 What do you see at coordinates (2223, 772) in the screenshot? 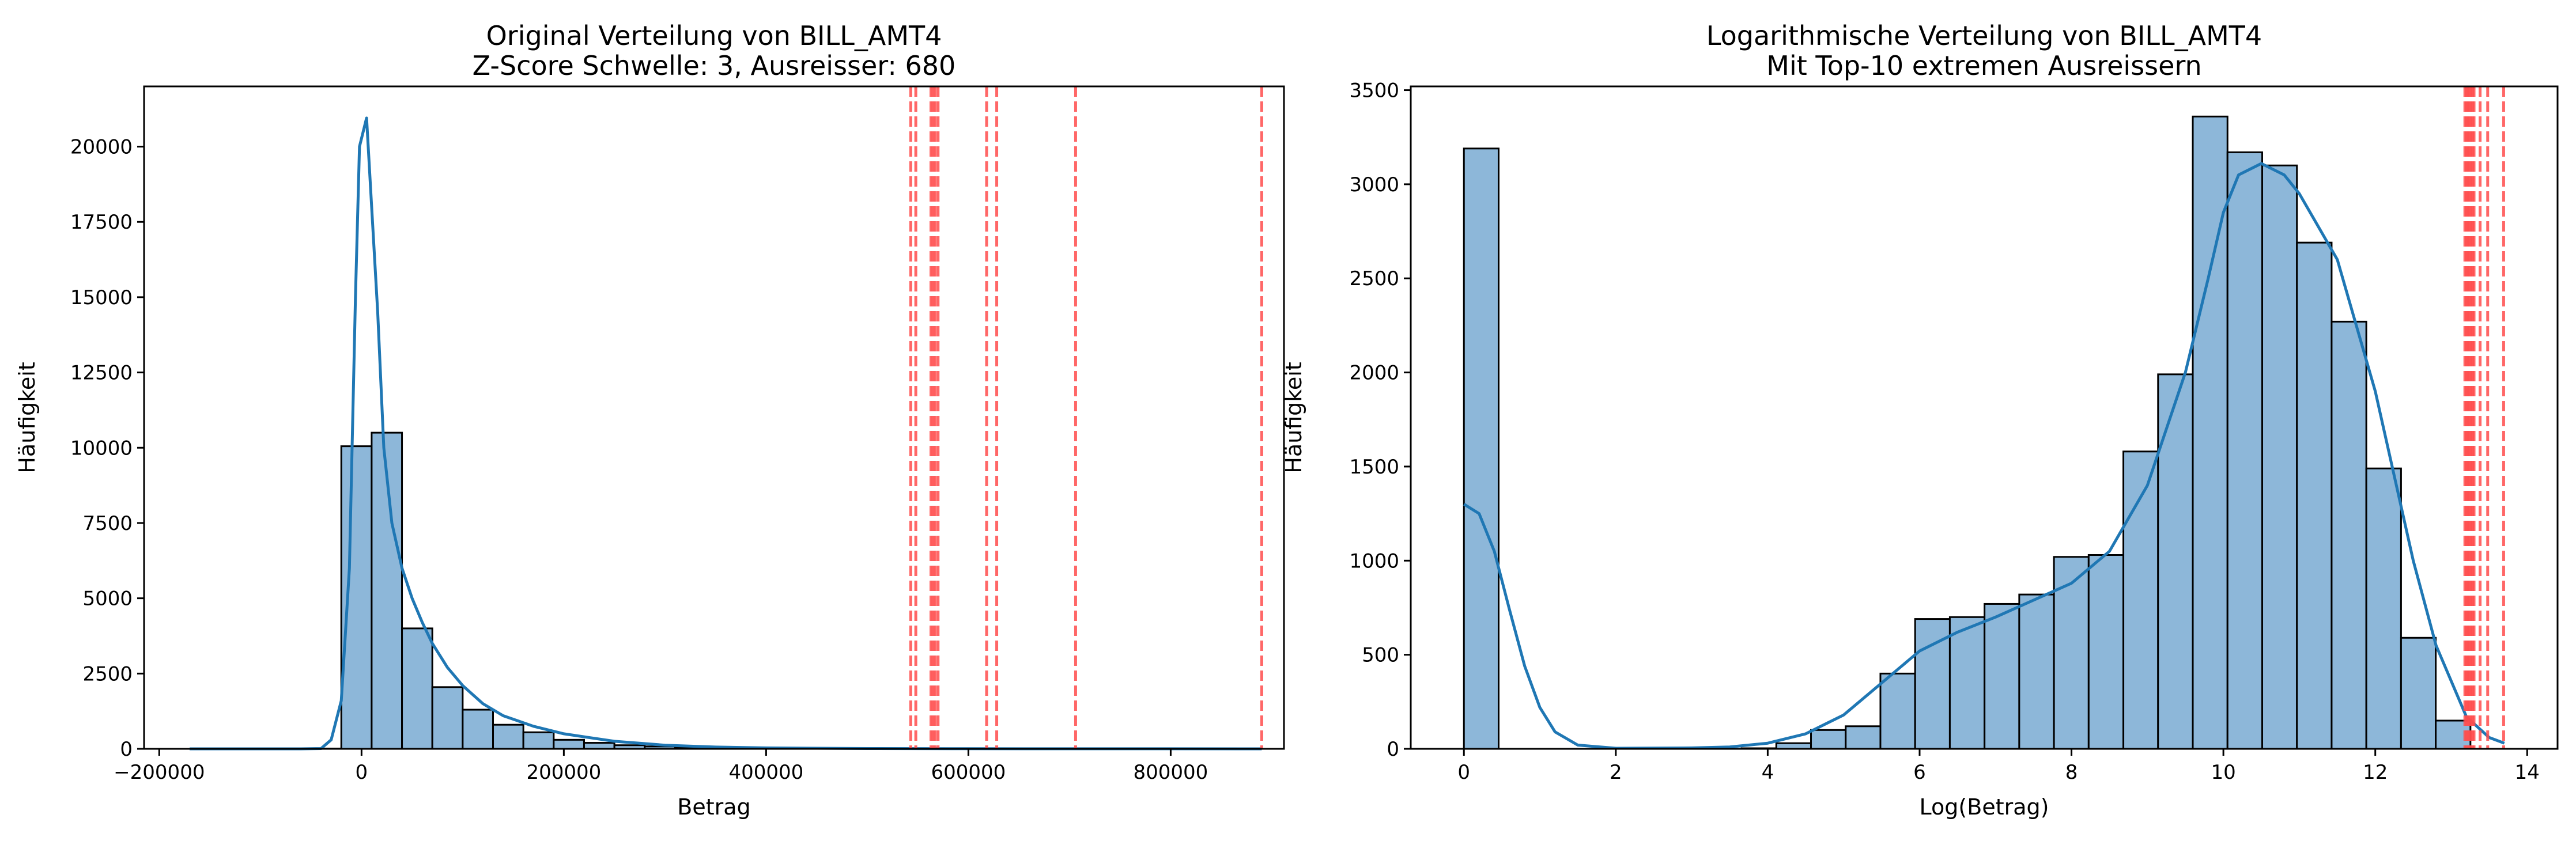
I see `x-tick-label: 10` at bounding box center [2223, 772].